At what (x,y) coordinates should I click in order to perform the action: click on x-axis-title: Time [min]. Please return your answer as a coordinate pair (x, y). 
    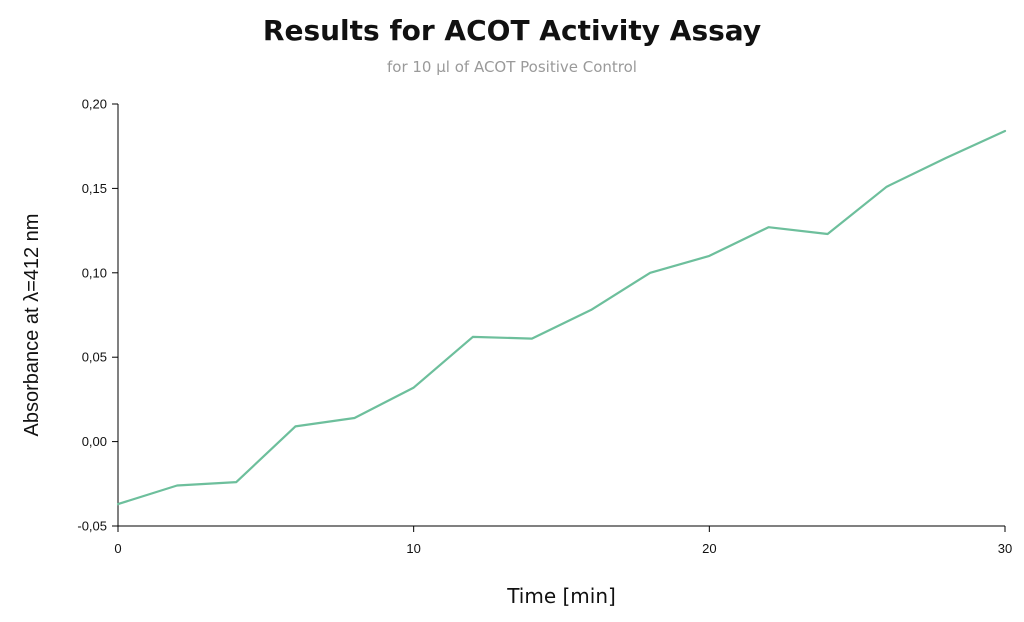
    Looking at the image, I should click on (561, 596).